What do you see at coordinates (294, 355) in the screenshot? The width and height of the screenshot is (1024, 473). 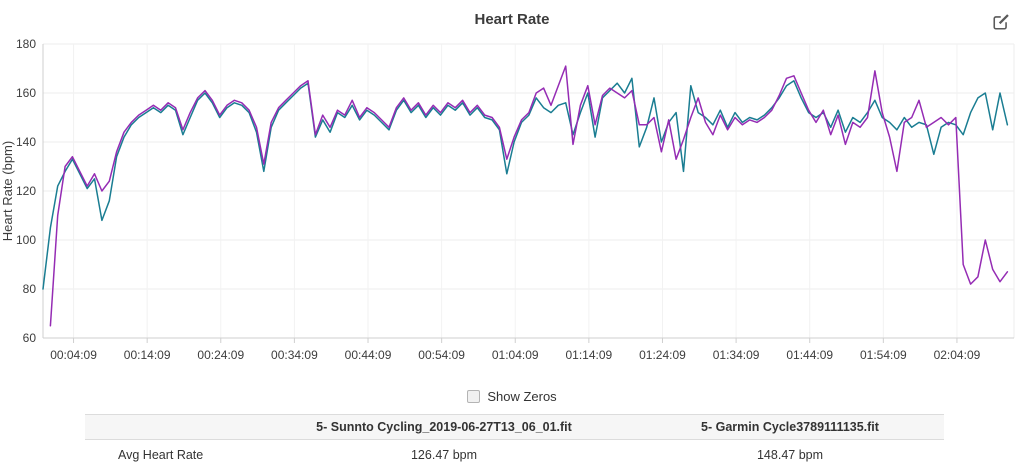 I see `x-tick-label: 00:34:09` at bounding box center [294, 355].